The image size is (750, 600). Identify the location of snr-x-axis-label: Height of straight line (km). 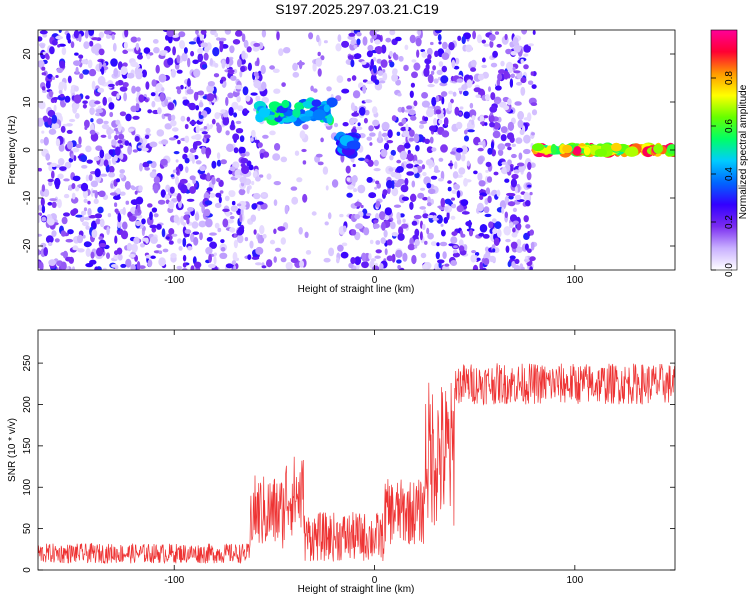
(356, 589).